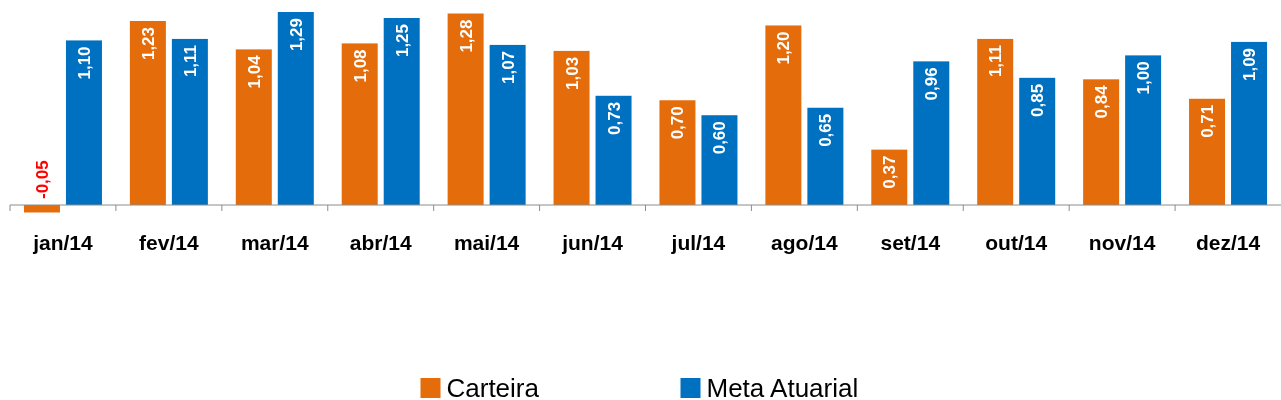  Describe the element at coordinates (1038, 100) in the screenshot. I see `data-label: 0,85` at that location.